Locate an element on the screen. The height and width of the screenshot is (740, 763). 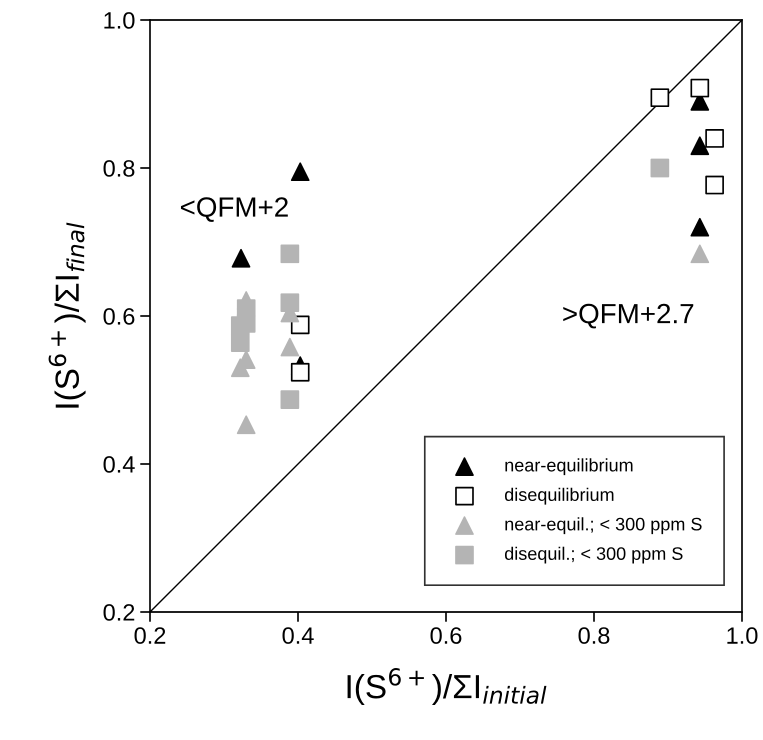
annotation: <QFM+2 is located at coordinates (234, 209).